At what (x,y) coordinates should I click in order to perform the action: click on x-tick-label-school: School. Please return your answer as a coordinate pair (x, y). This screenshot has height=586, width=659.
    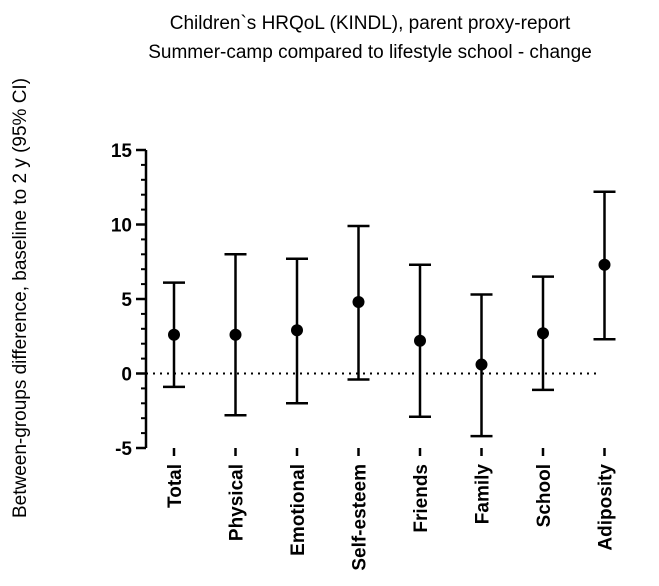
    Looking at the image, I should click on (544, 495).